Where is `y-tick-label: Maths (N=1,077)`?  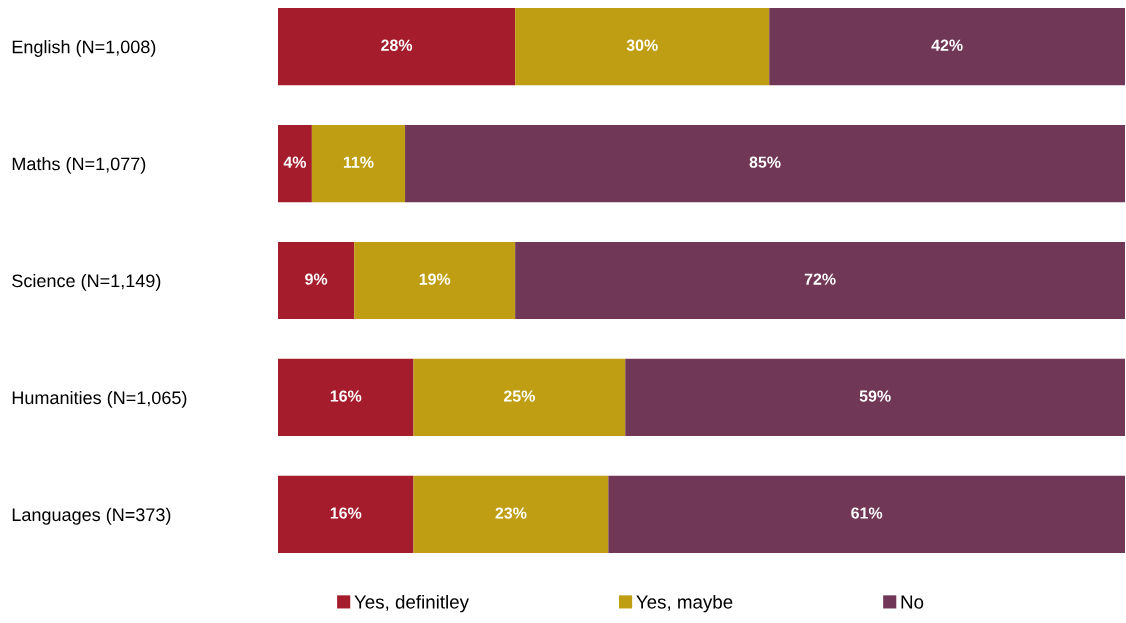
y-tick-label: Maths (N=1,077) is located at coordinates (79, 165).